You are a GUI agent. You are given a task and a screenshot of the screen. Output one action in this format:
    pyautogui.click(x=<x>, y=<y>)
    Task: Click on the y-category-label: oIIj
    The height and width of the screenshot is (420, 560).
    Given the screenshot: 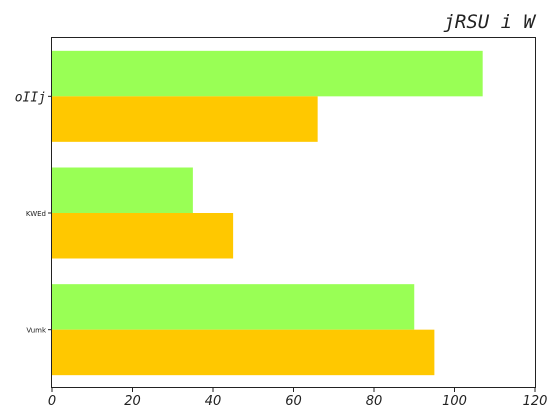 What is the action you would take?
    pyautogui.click(x=30, y=97)
    